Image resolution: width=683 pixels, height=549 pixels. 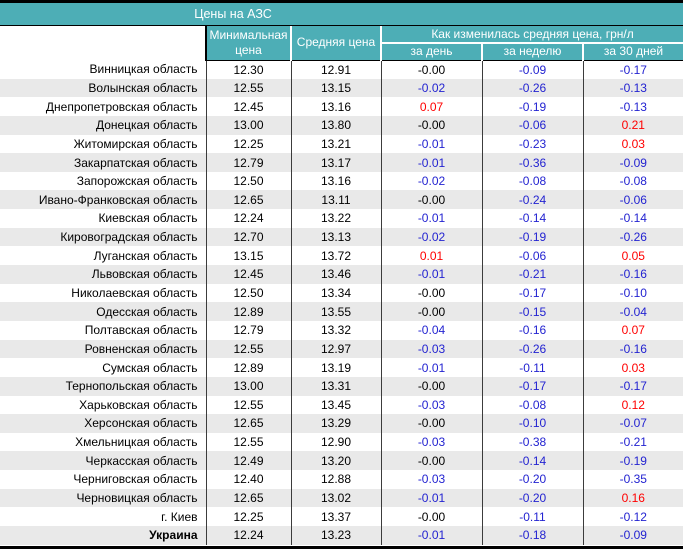 I want to click on region-cell: Кировоградская область, so click(x=129, y=237).